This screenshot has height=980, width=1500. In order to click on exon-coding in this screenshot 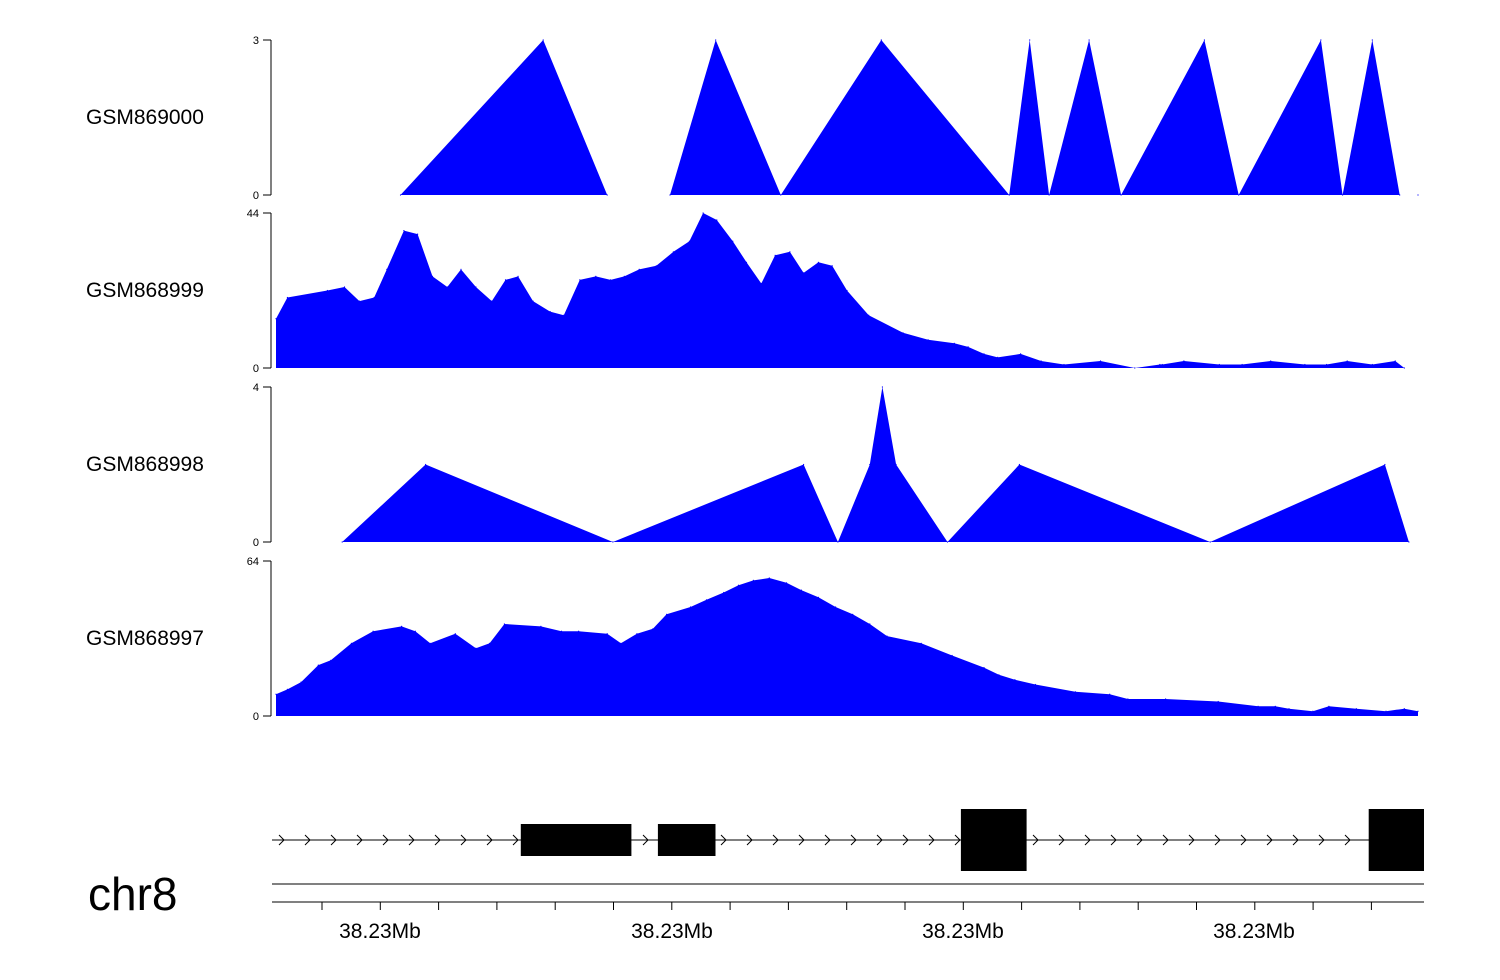, I will do `click(1396, 840)`.